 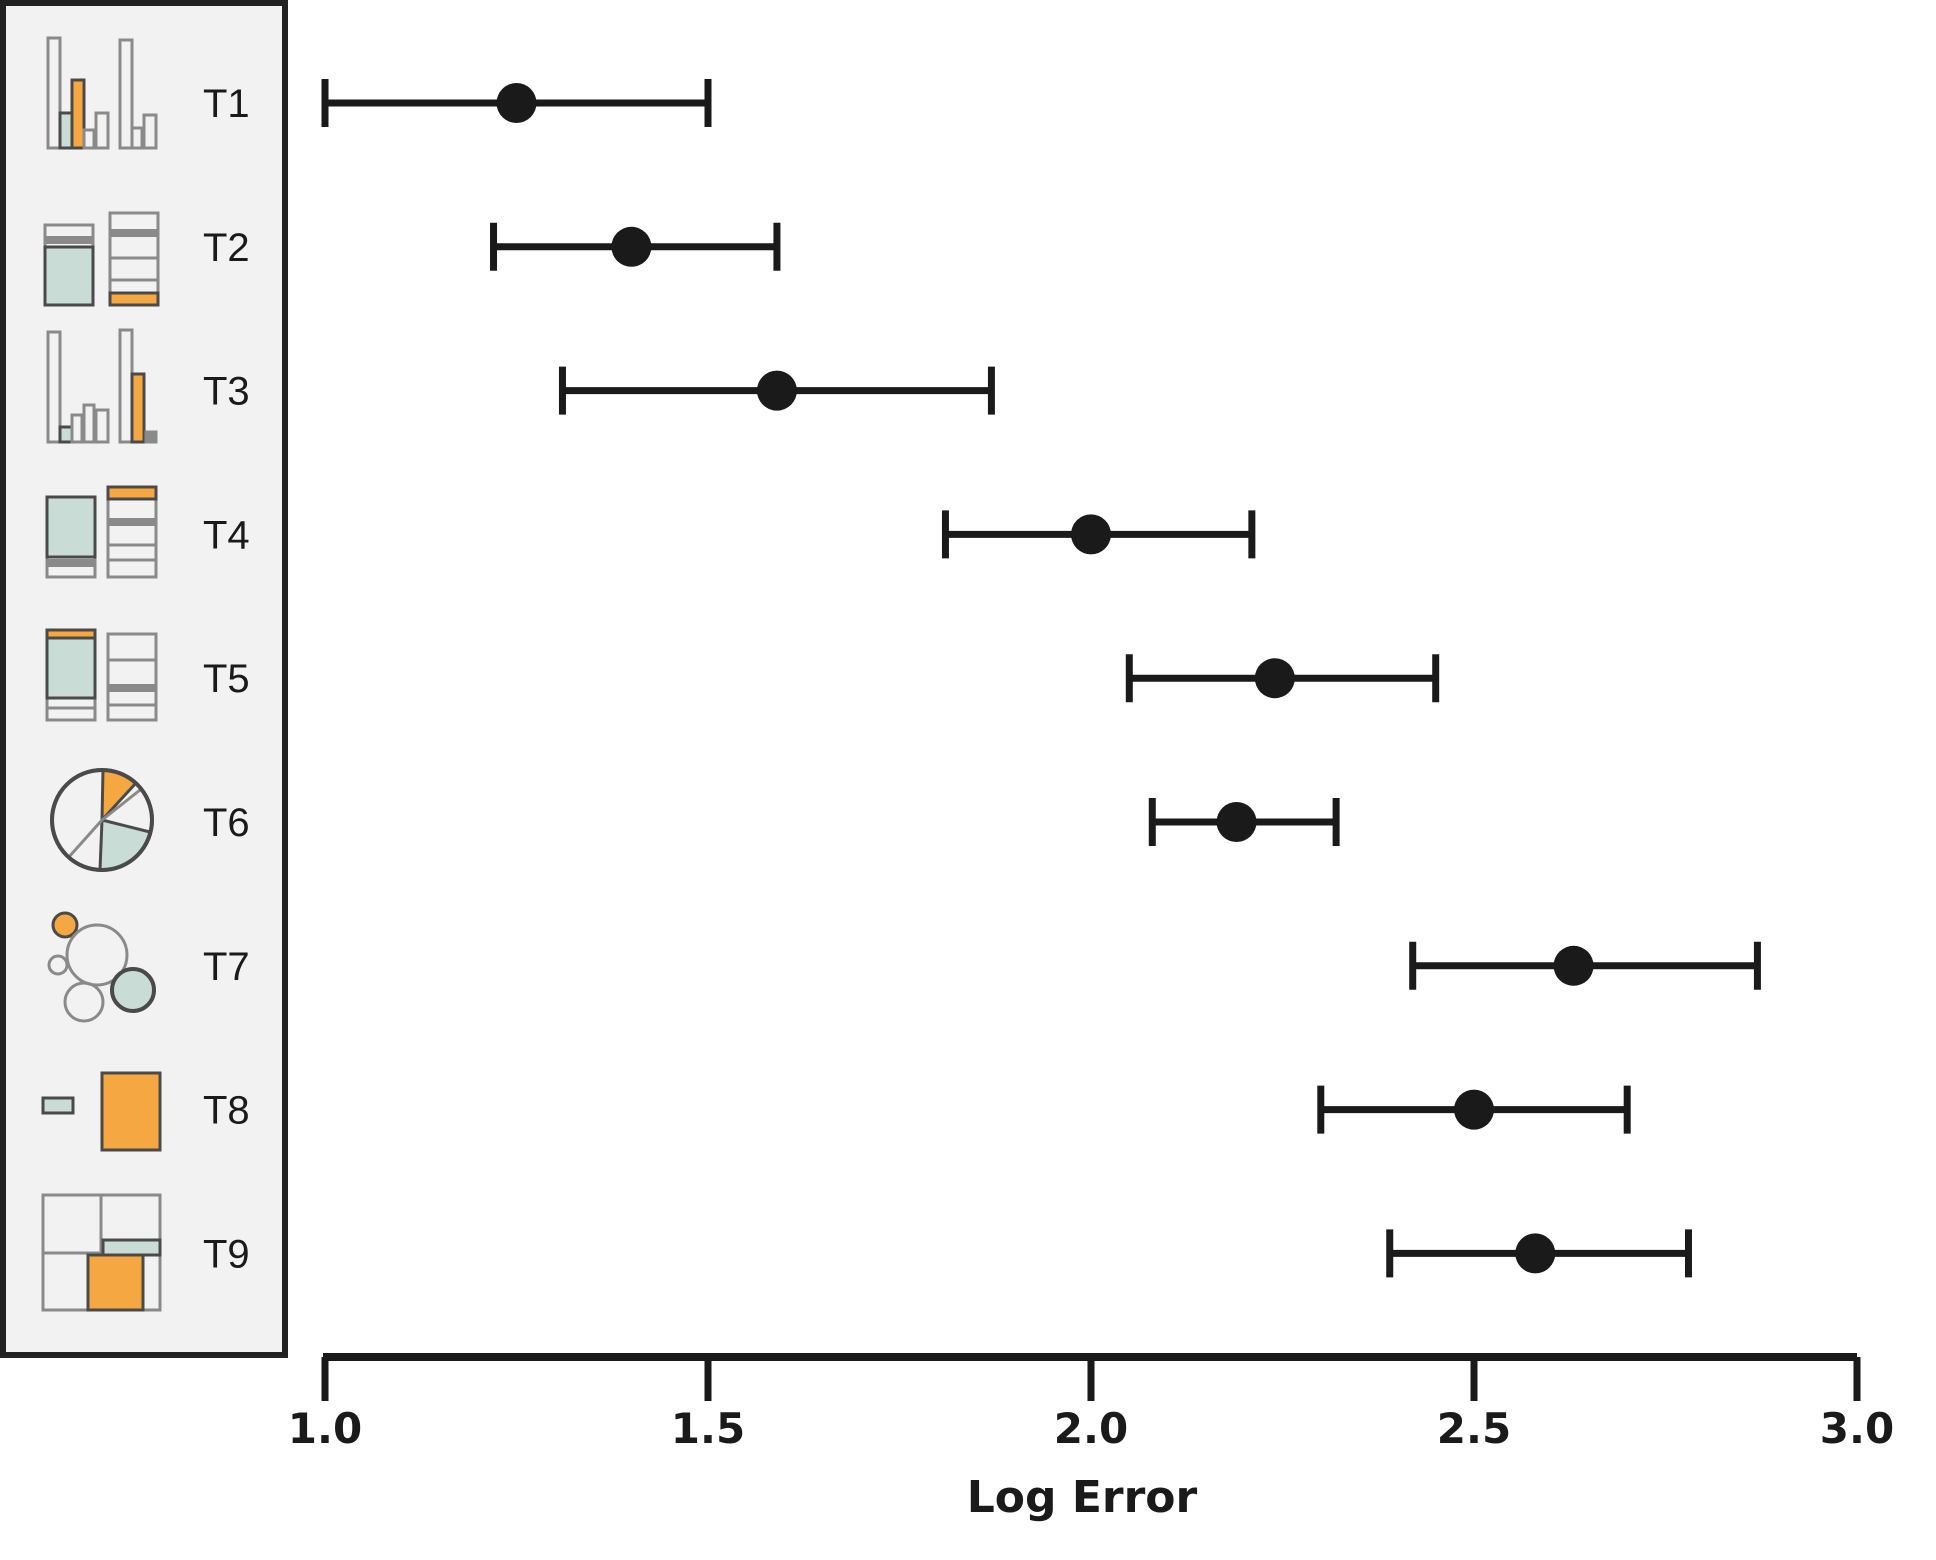 I want to click on task-label: T4, so click(x=226, y=535).